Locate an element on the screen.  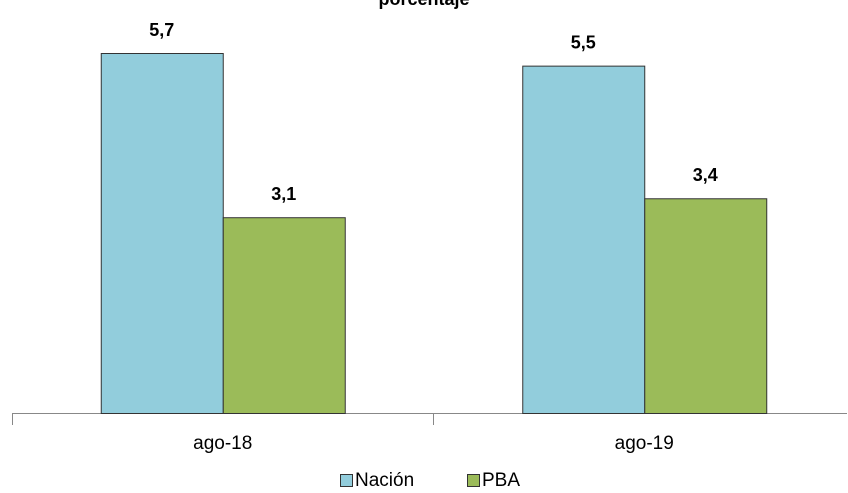
data-label: 3,4 is located at coordinates (705, 175).